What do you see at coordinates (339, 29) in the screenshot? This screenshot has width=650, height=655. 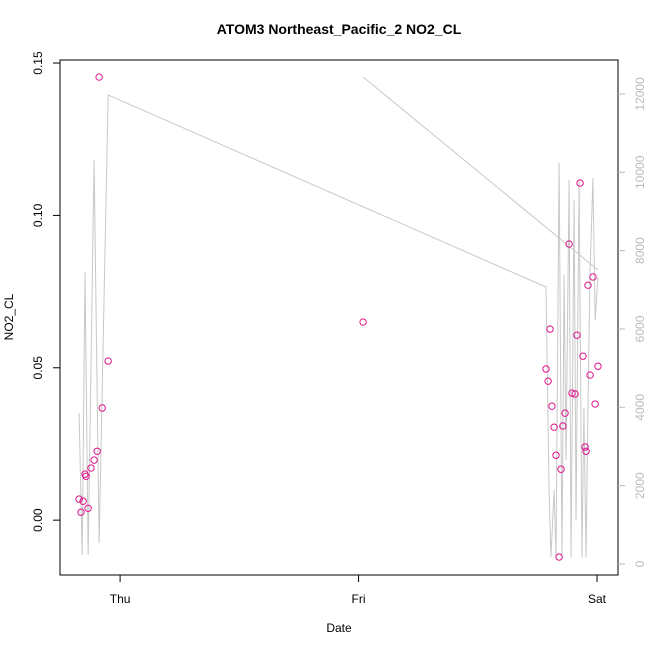 I see `chart-title: ATOM3 Northeast_Pacific_2 NO2_CL` at bounding box center [339, 29].